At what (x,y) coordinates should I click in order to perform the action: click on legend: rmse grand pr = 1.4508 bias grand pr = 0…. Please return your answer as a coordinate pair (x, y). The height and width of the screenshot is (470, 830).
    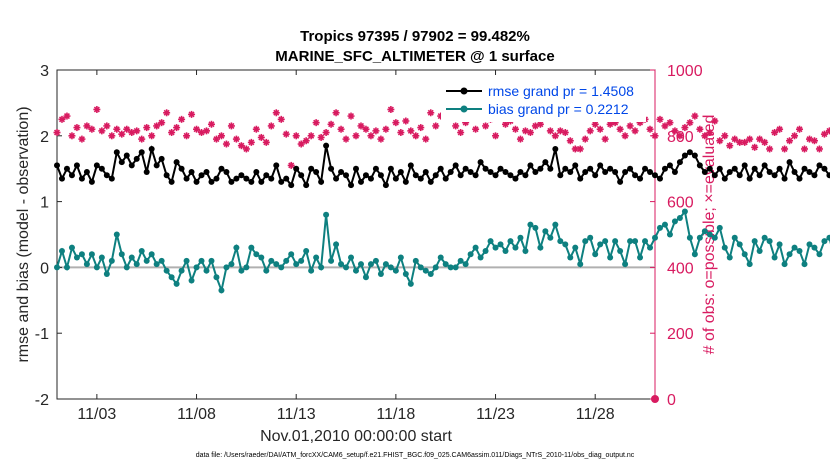
    Looking at the image, I should click on (543, 101).